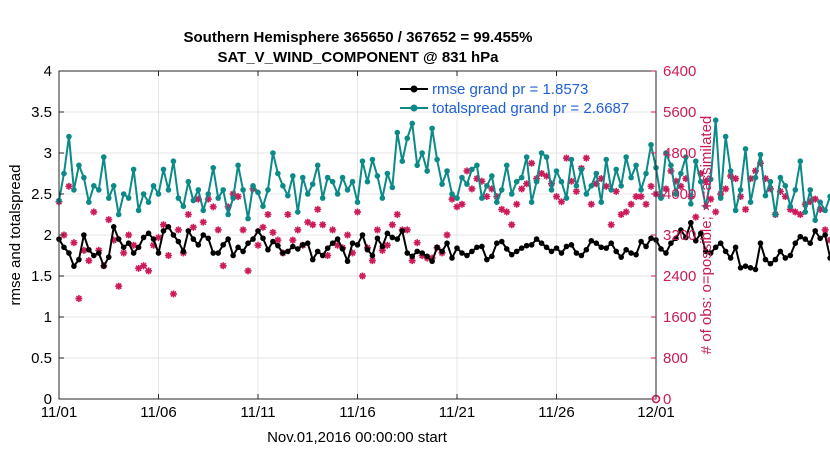  Describe the element at coordinates (48, 235) in the screenshot. I see `y-tick-label: 2` at that location.